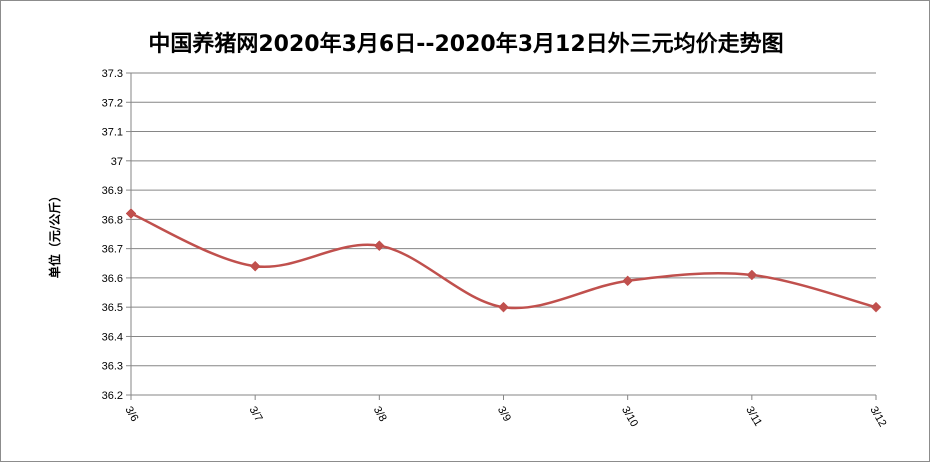 This screenshot has height=463, width=930. Describe the element at coordinates (54, 234) in the screenshot. I see `y-axis-label: 单位（元/公斤）` at that location.